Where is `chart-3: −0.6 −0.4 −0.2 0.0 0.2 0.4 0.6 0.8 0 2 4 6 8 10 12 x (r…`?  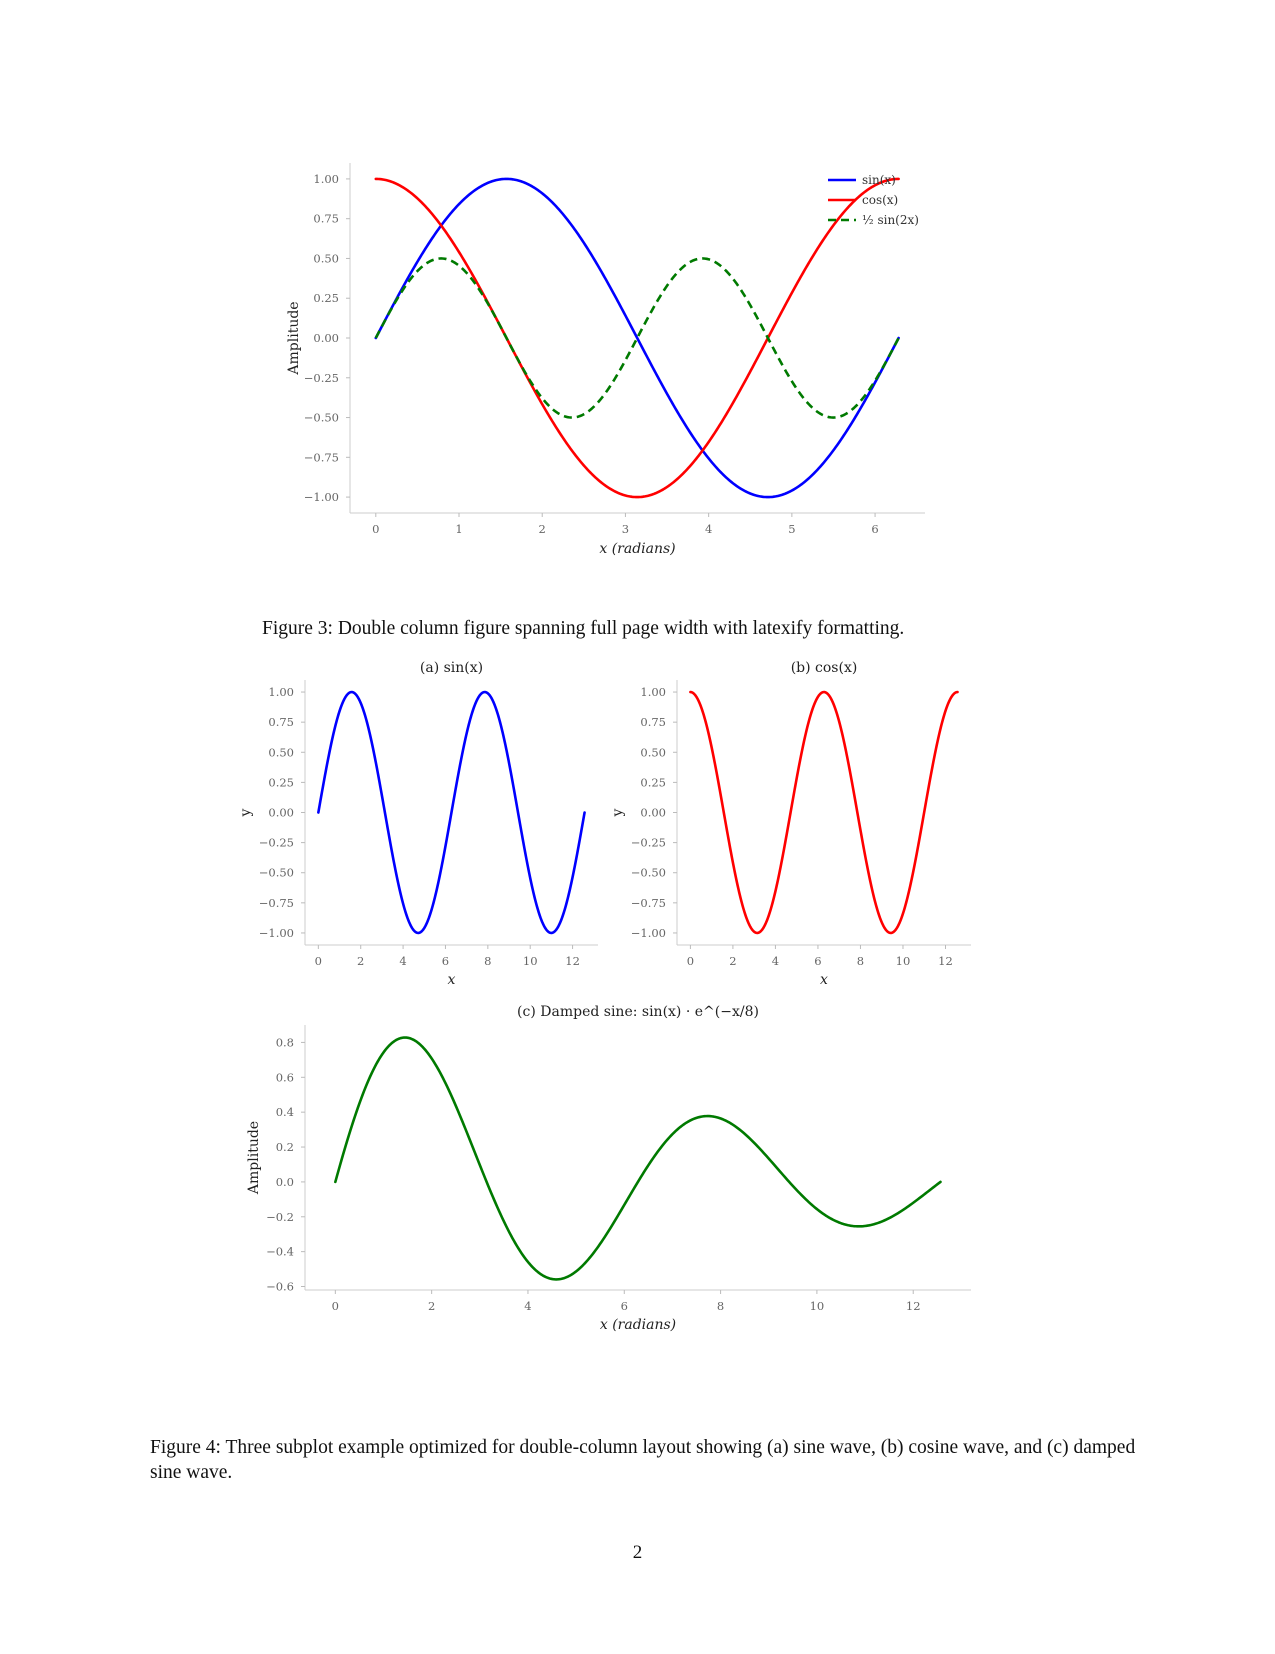 chart-3: −0.6 −0.4 −0.2 0.0 0.2 0.4 0.6 0.8 0 2 4 6 8 10 12 x (r… is located at coordinates (608, 1168).